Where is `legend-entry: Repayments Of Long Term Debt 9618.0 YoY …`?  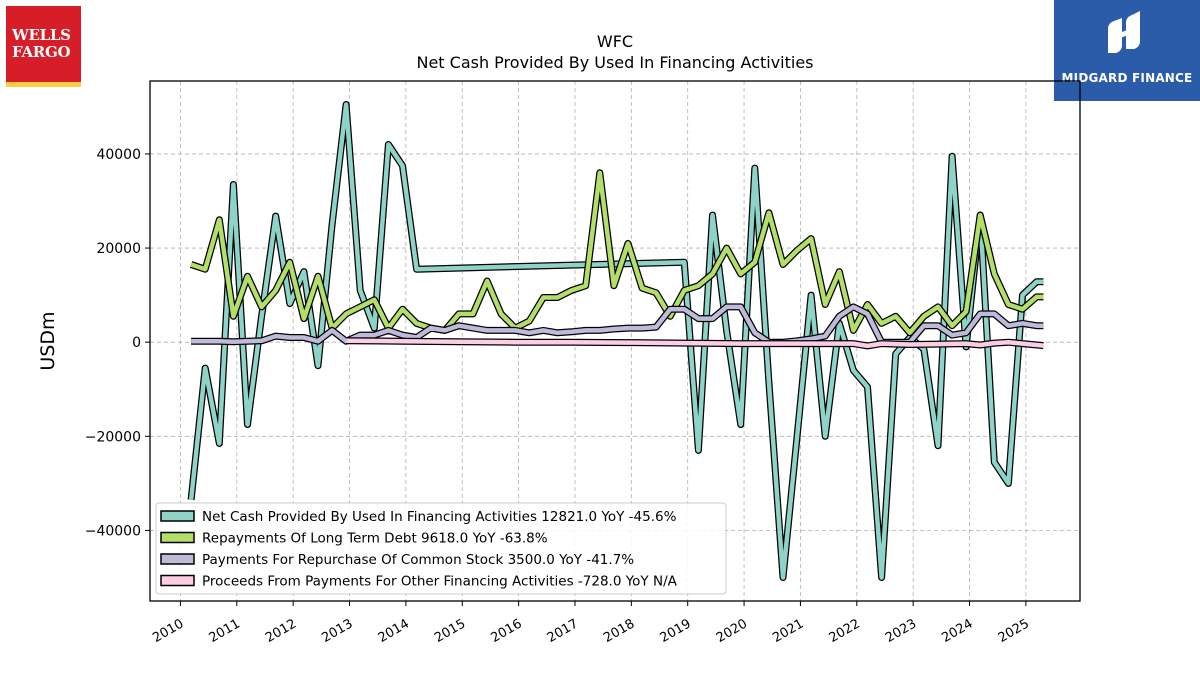 legend-entry: Repayments Of Long Term Debt 9618.0 YoY … is located at coordinates (375, 539).